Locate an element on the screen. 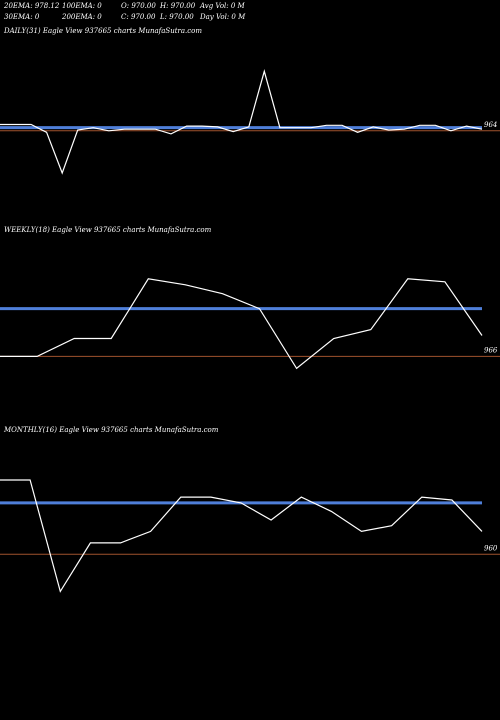 This screenshot has width=500, height=720. stat-day-vol: Day Vol: 0 M is located at coordinates (223, 17).